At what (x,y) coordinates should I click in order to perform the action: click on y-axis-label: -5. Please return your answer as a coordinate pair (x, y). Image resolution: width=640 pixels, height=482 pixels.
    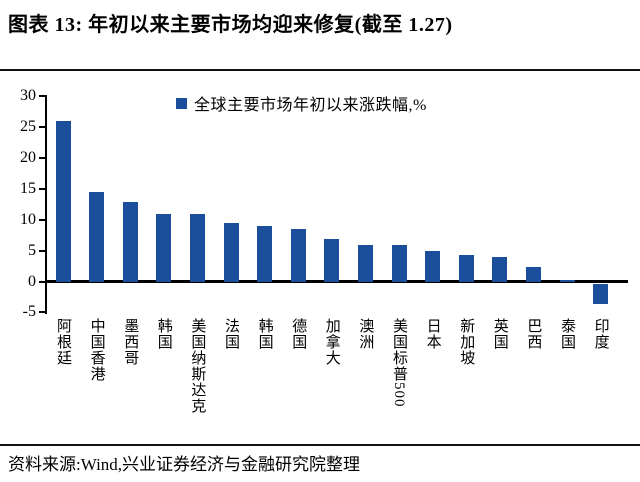
    Looking at the image, I should click on (29, 312).